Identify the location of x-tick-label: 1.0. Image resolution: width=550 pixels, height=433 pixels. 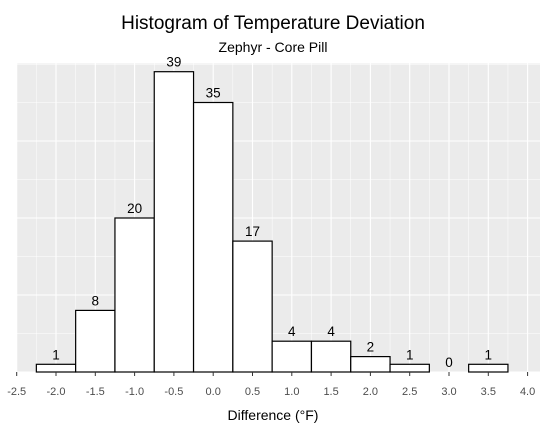
(291, 392).